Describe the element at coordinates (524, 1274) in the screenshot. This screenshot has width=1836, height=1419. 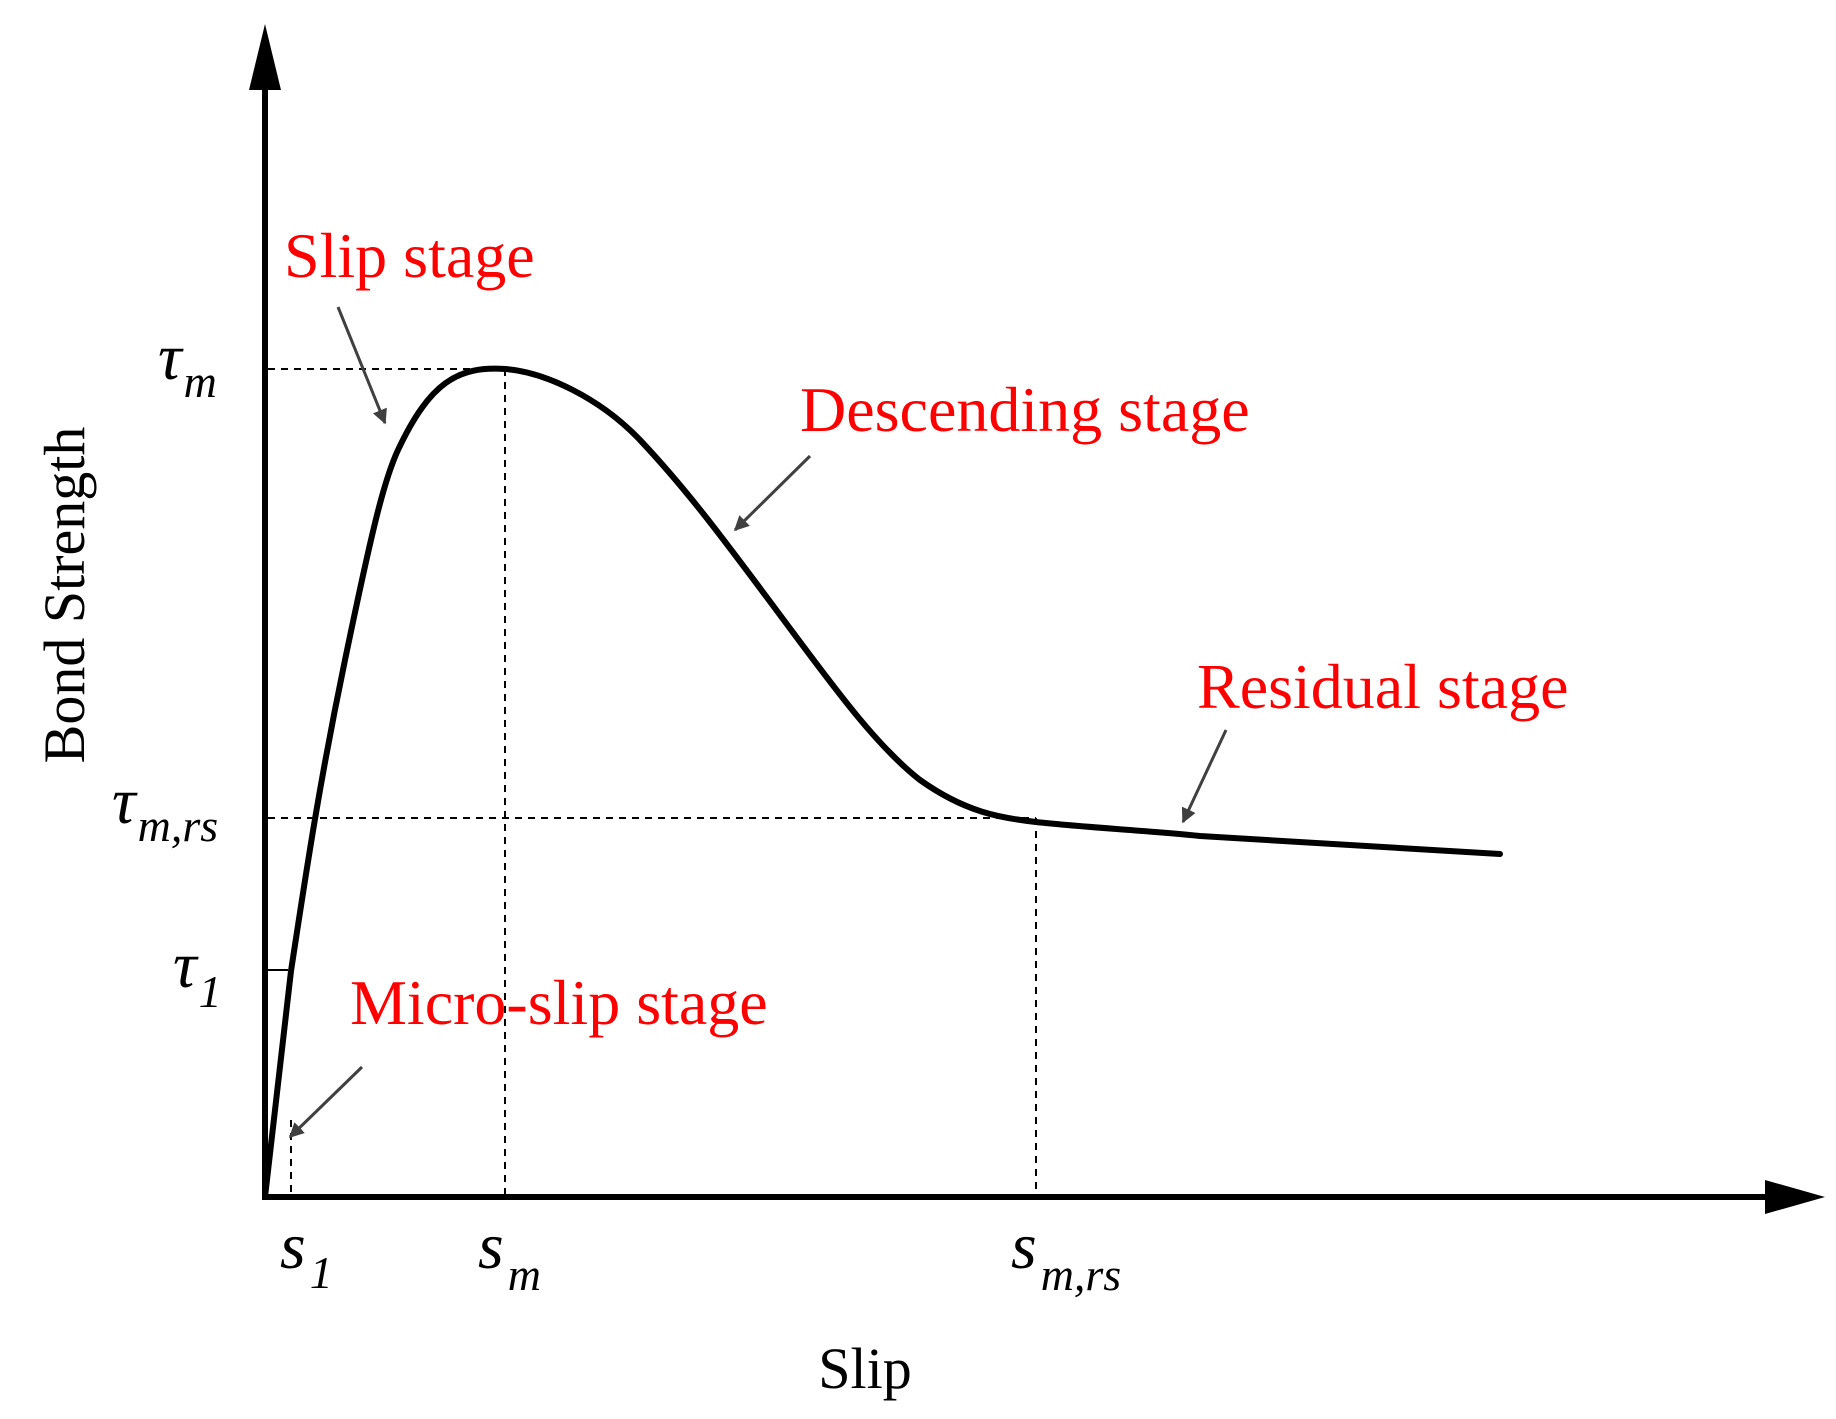
I see `x-tick-sm-subscript: m` at that location.